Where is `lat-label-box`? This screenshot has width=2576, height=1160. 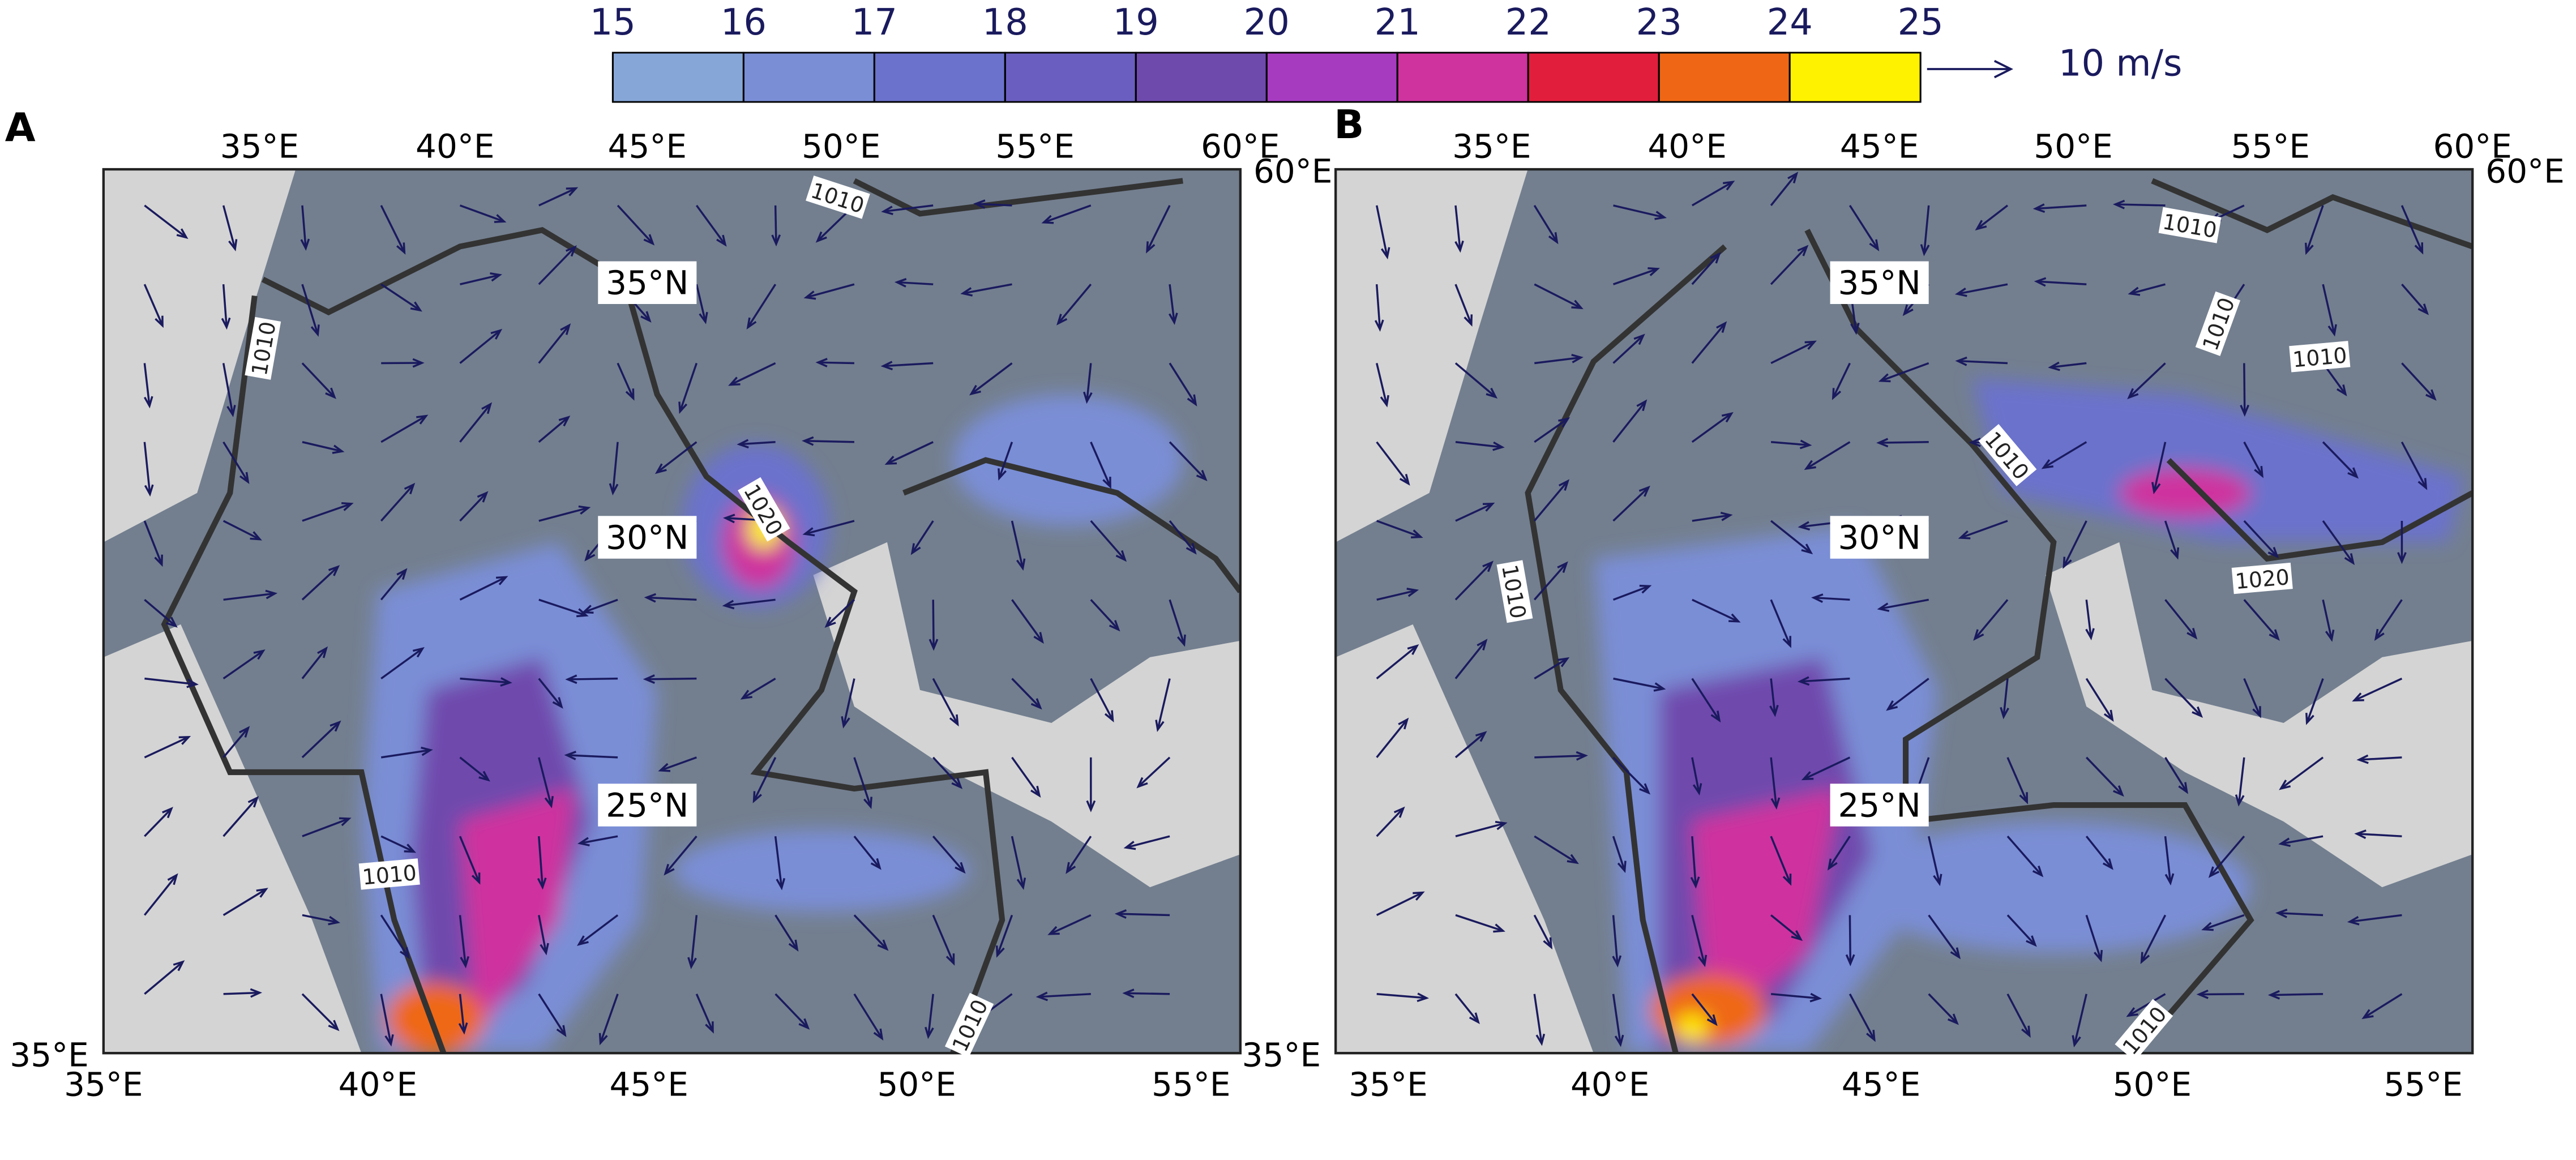 lat-label-box is located at coordinates (647, 805).